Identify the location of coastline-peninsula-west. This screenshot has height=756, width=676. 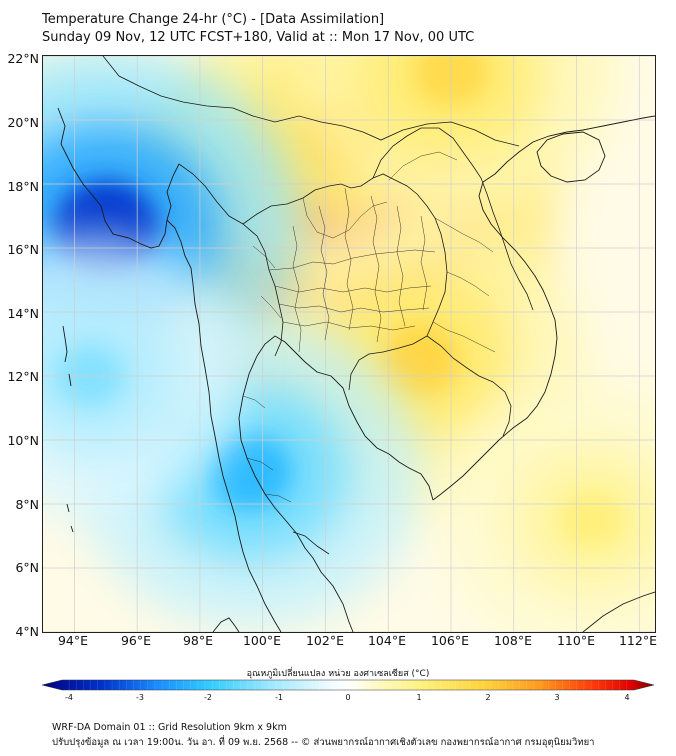
(258, 573).